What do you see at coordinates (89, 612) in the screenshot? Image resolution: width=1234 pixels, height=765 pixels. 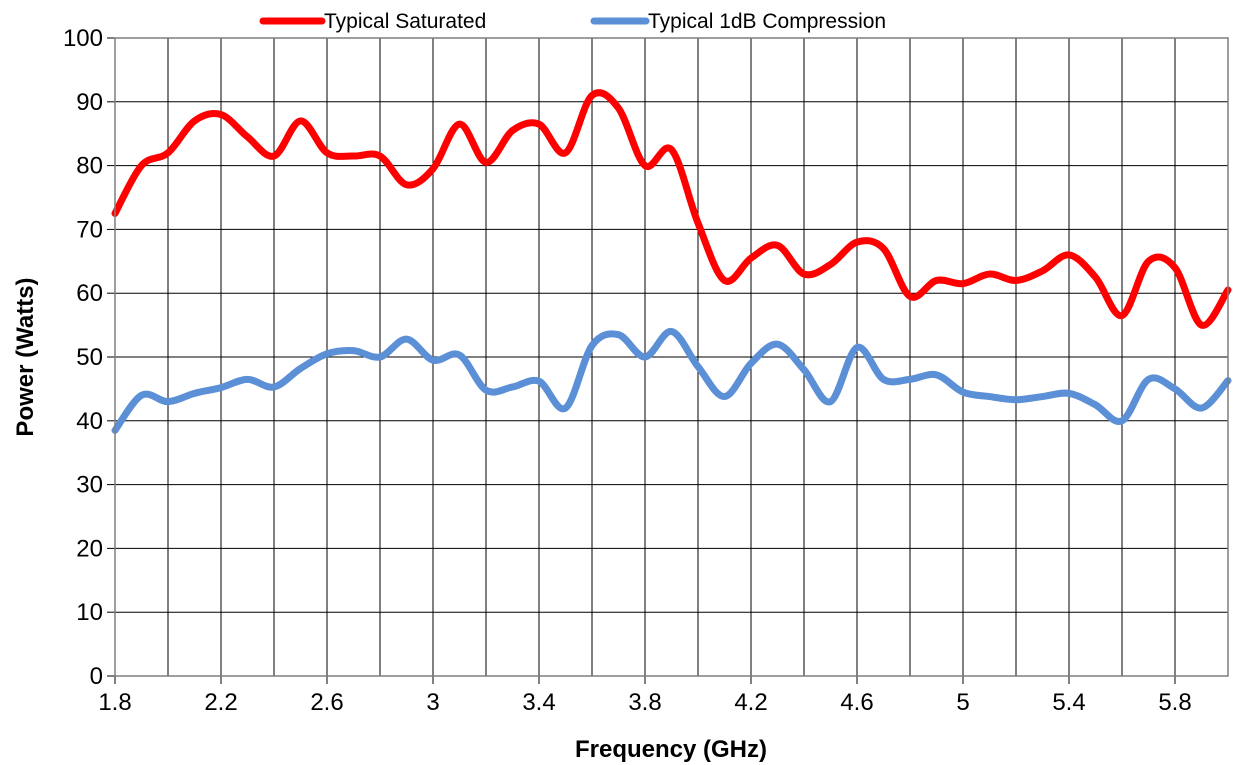 I see `y-tick-label: 10` at bounding box center [89, 612].